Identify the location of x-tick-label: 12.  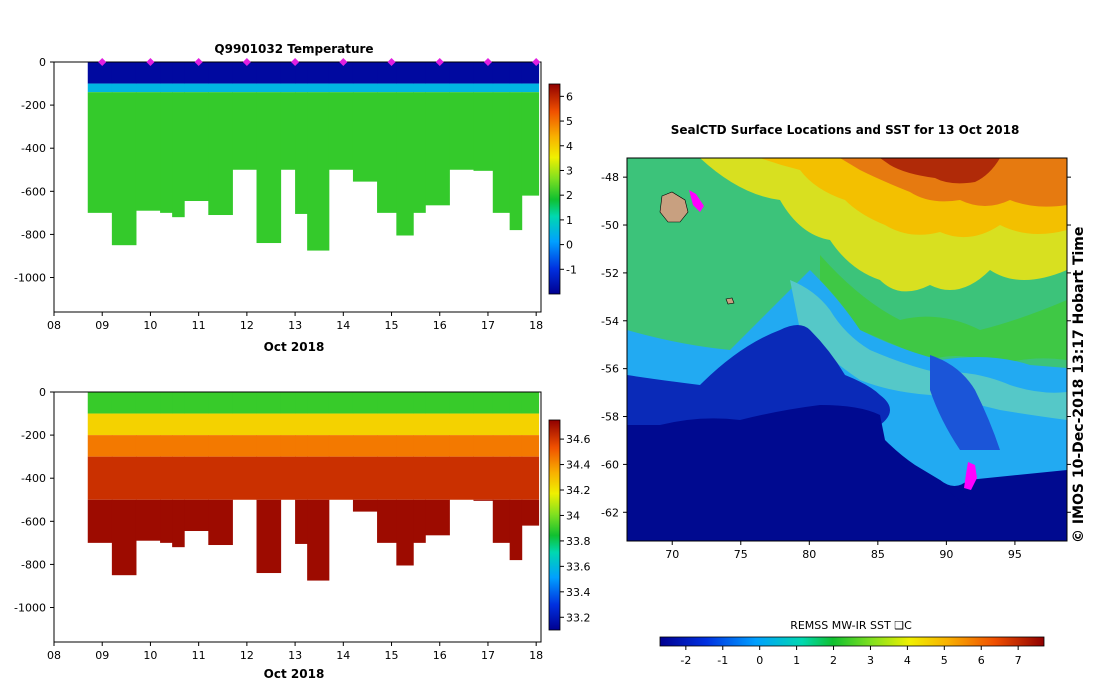
(247, 325).